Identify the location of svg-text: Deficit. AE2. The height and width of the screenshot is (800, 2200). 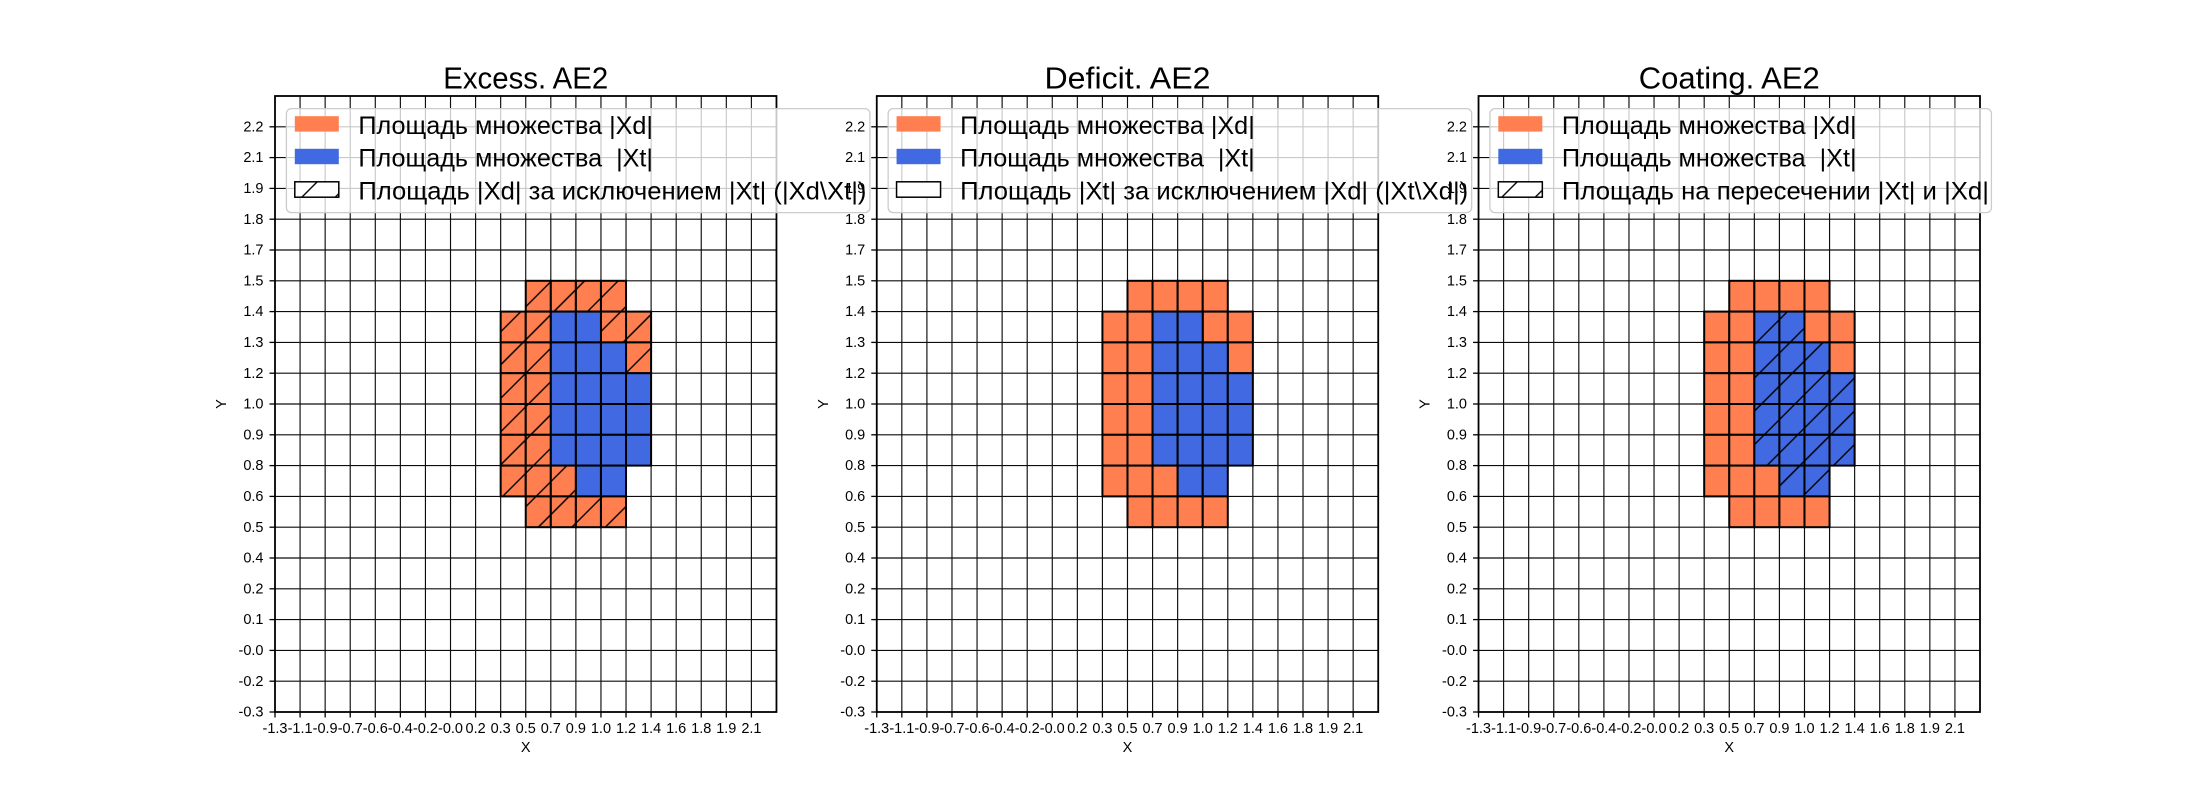
(1127, 79).